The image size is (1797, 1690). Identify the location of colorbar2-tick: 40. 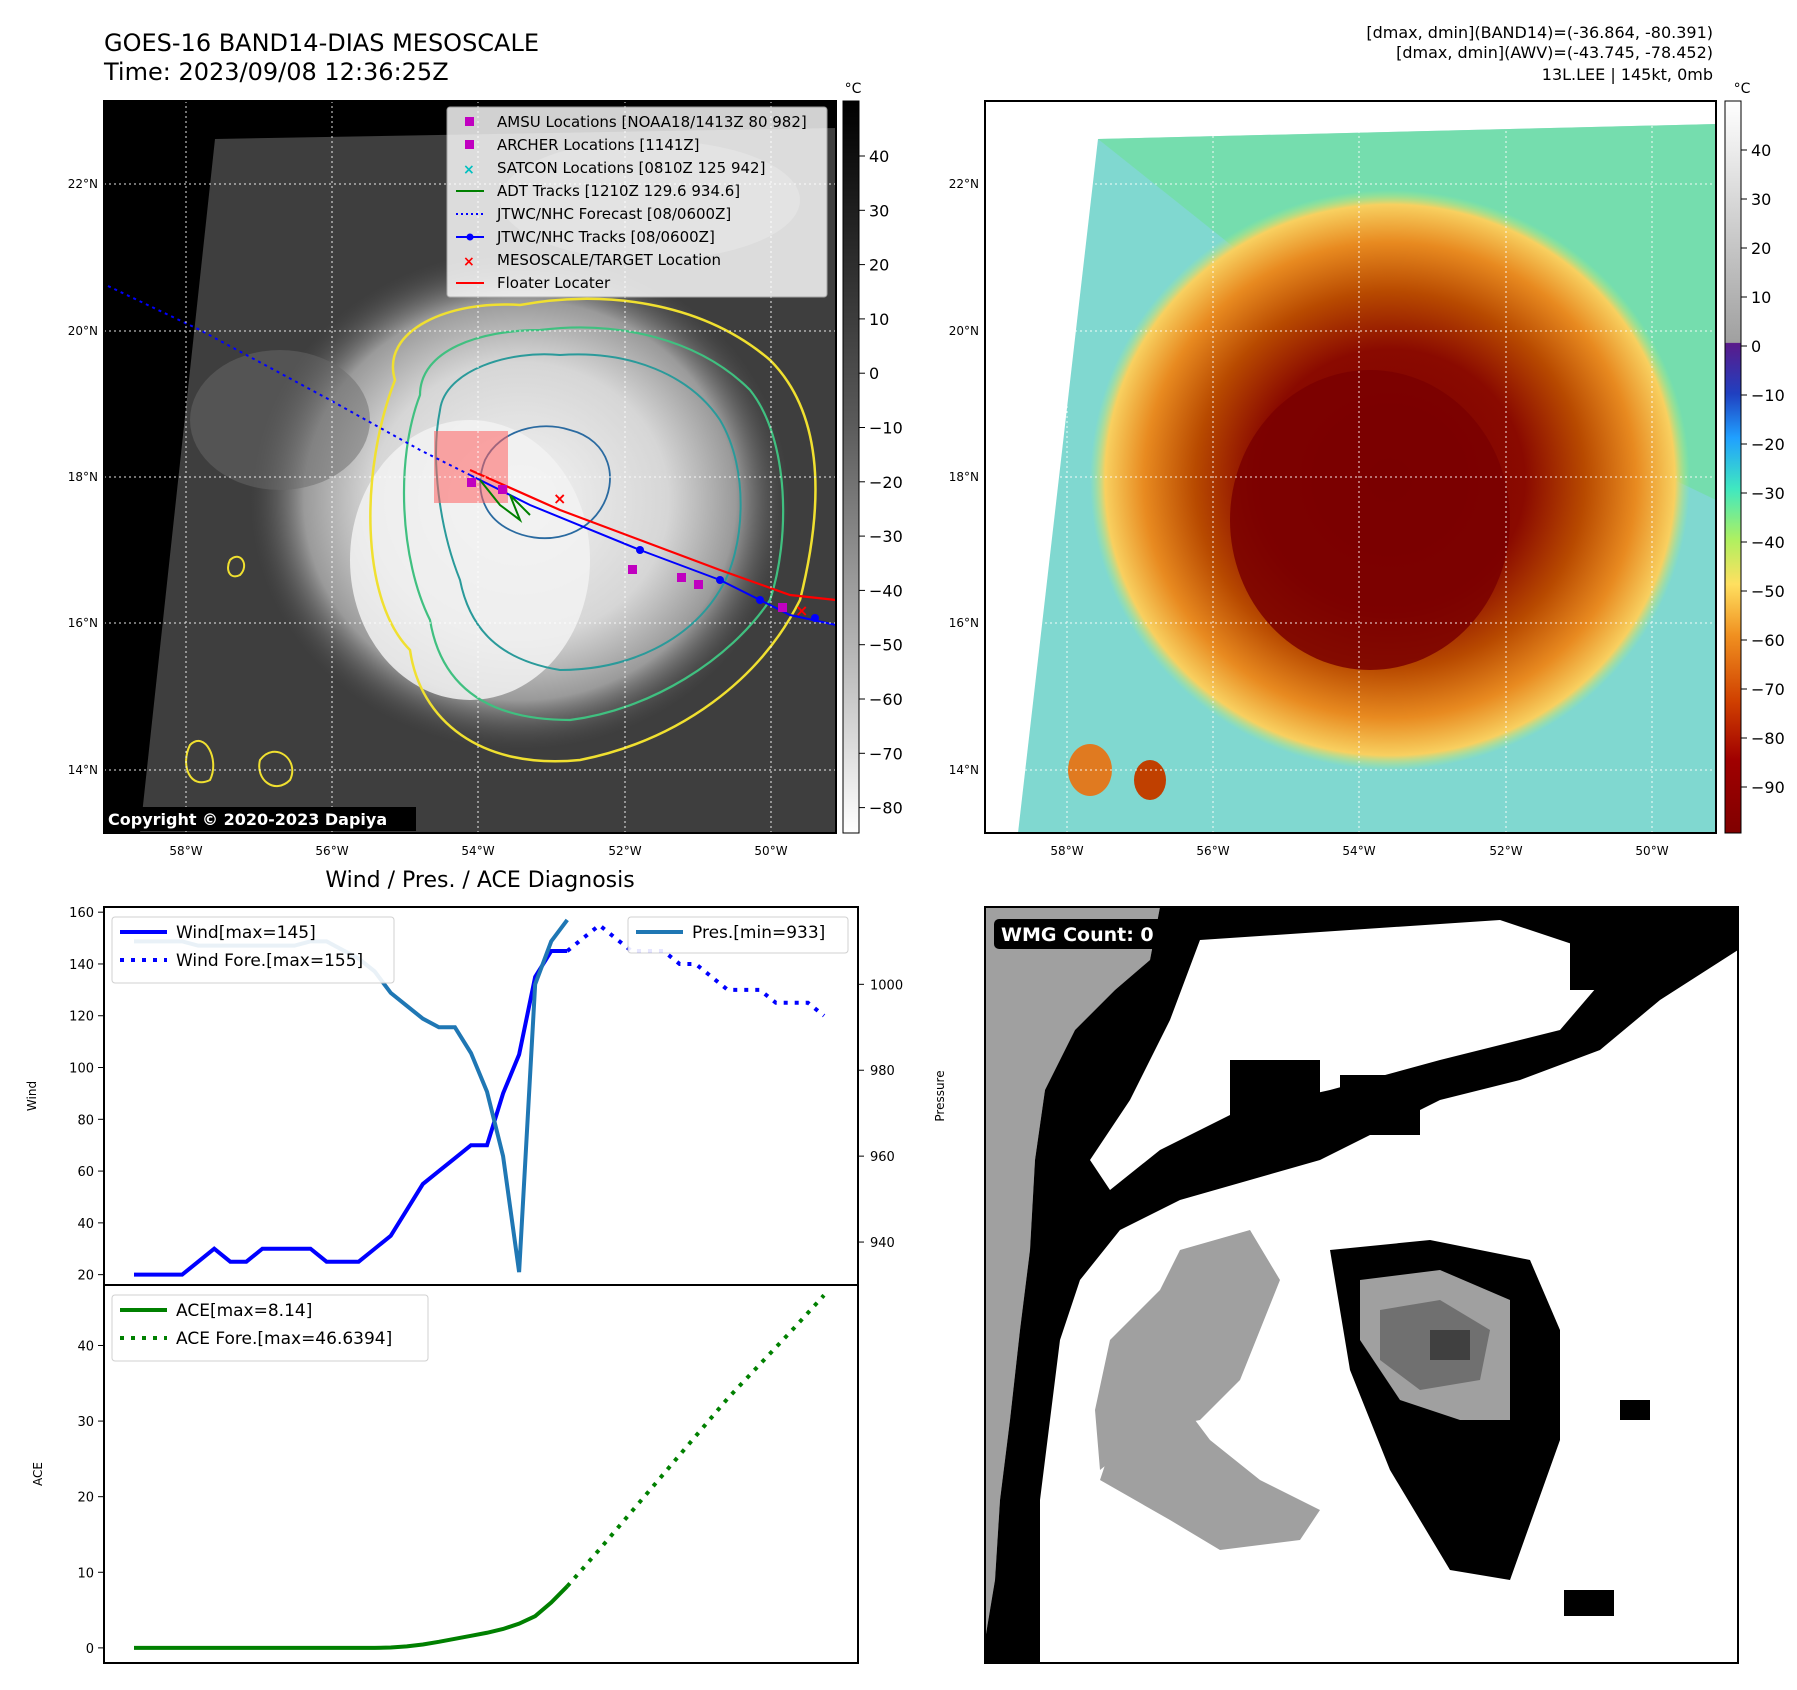
(1761, 150).